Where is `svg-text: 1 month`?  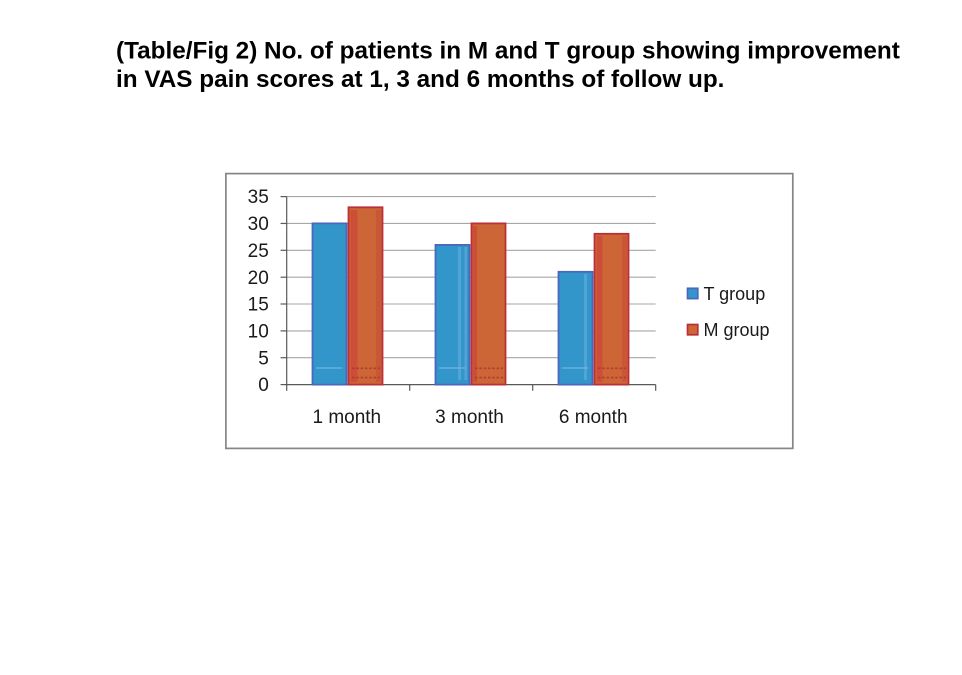
svg-text: 1 month is located at coordinates (346, 417).